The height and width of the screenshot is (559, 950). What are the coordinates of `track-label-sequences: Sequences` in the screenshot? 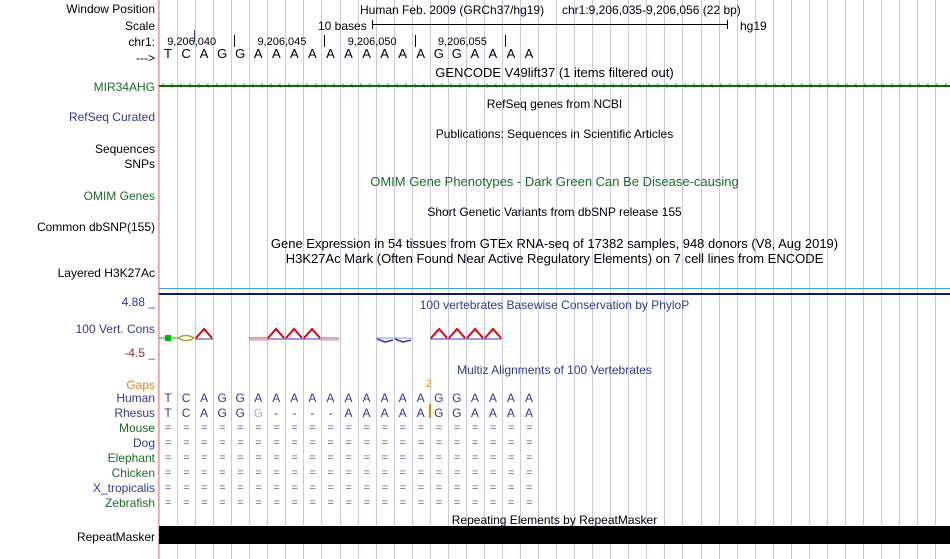 It's located at (124, 149).